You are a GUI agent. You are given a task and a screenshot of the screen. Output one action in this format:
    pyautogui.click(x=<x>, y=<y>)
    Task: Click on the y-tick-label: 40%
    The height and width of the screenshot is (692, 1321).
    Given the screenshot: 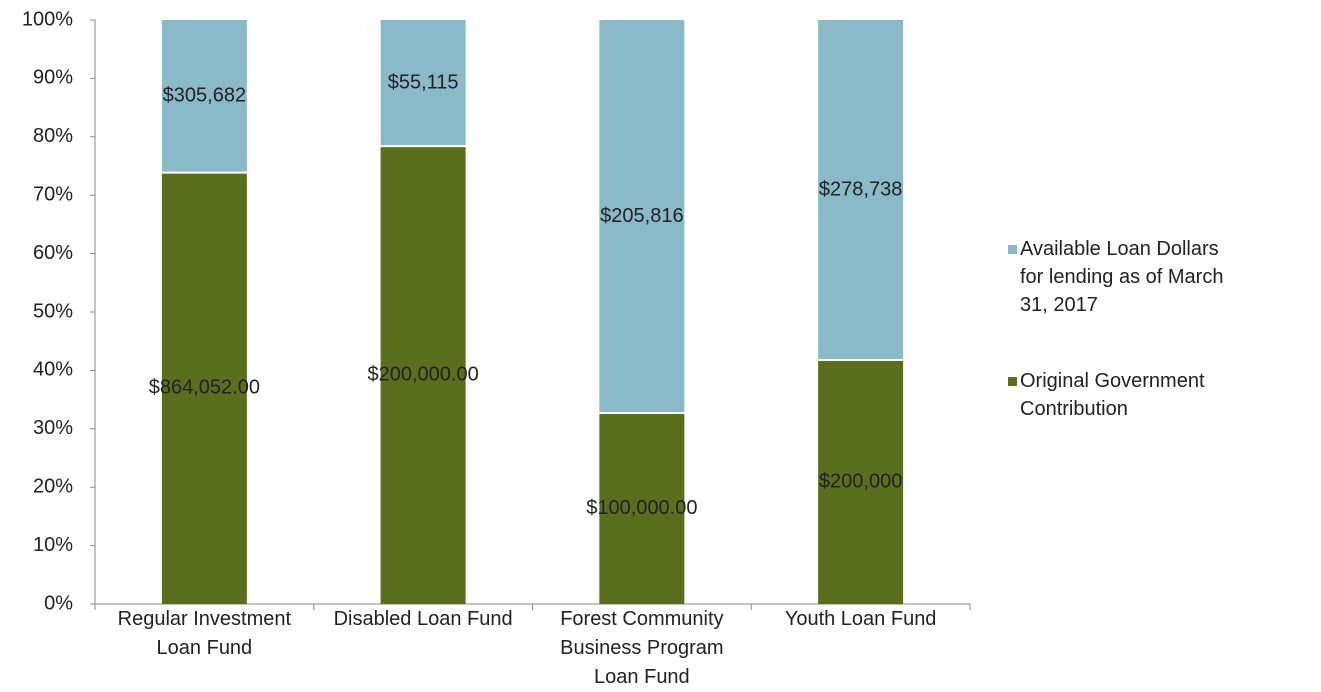 What is the action you would take?
    pyautogui.click(x=53, y=370)
    